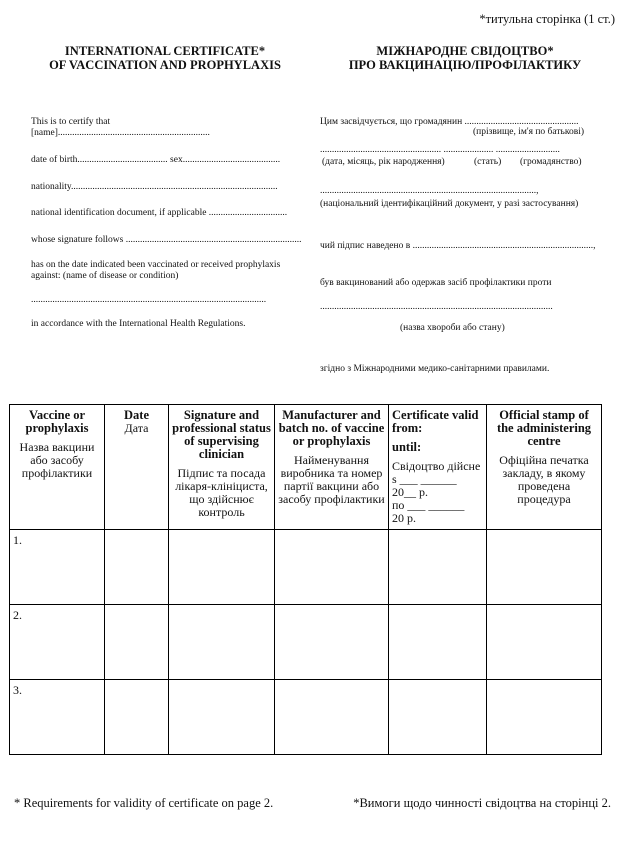 The width and height of the screenshot is (629, 863). I want to click on page-note: *титульна сторінка (1 ст.), so click(547, 19).